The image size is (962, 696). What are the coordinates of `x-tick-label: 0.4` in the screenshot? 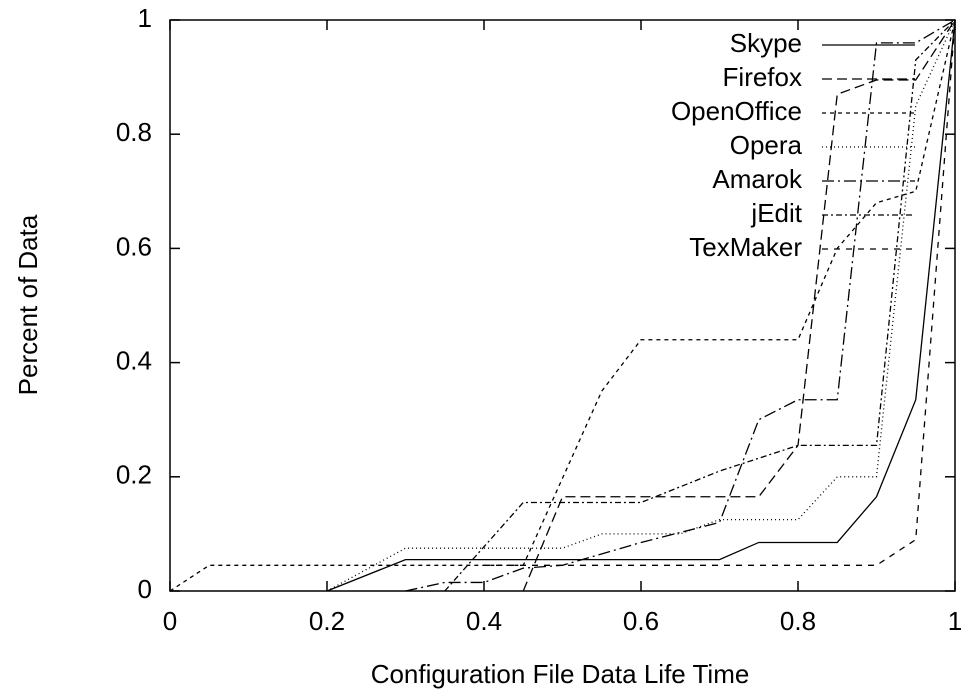 It's located at (484, 621).